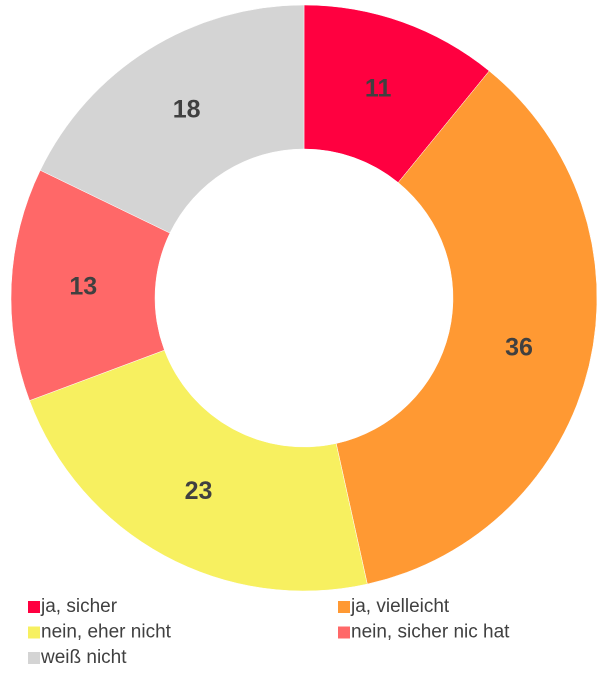 This screenshot has width=597, height=677. Describe the element at coordinates (187, 109) in the screenshot. I see `data-label: 18` at that location.